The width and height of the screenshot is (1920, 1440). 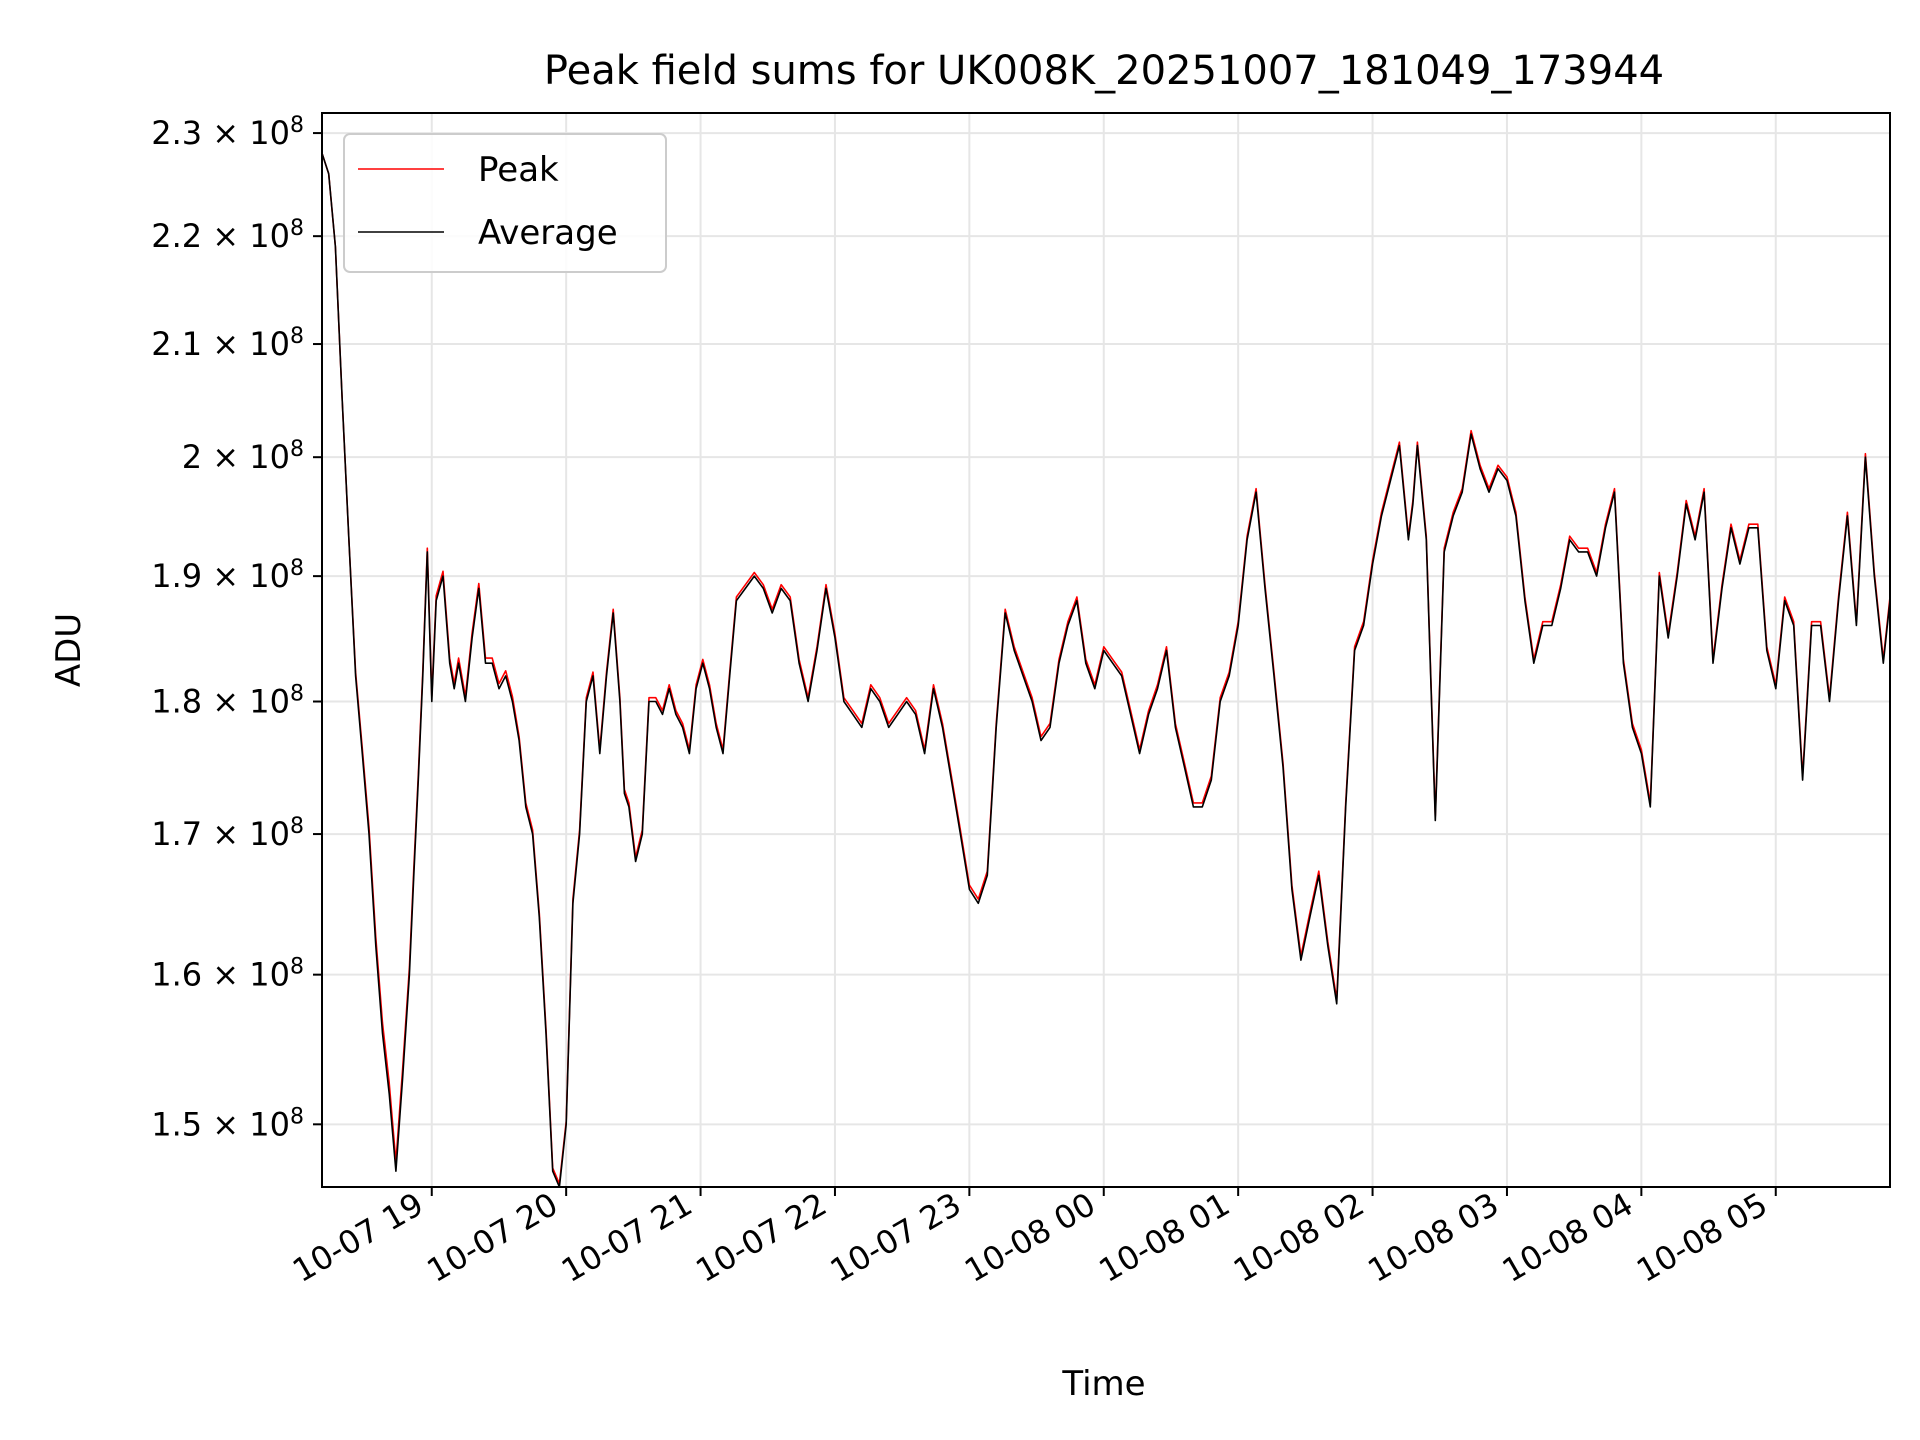 I want to click on y-tick-label: 1.7 × 108, so click(x=227, y=834).